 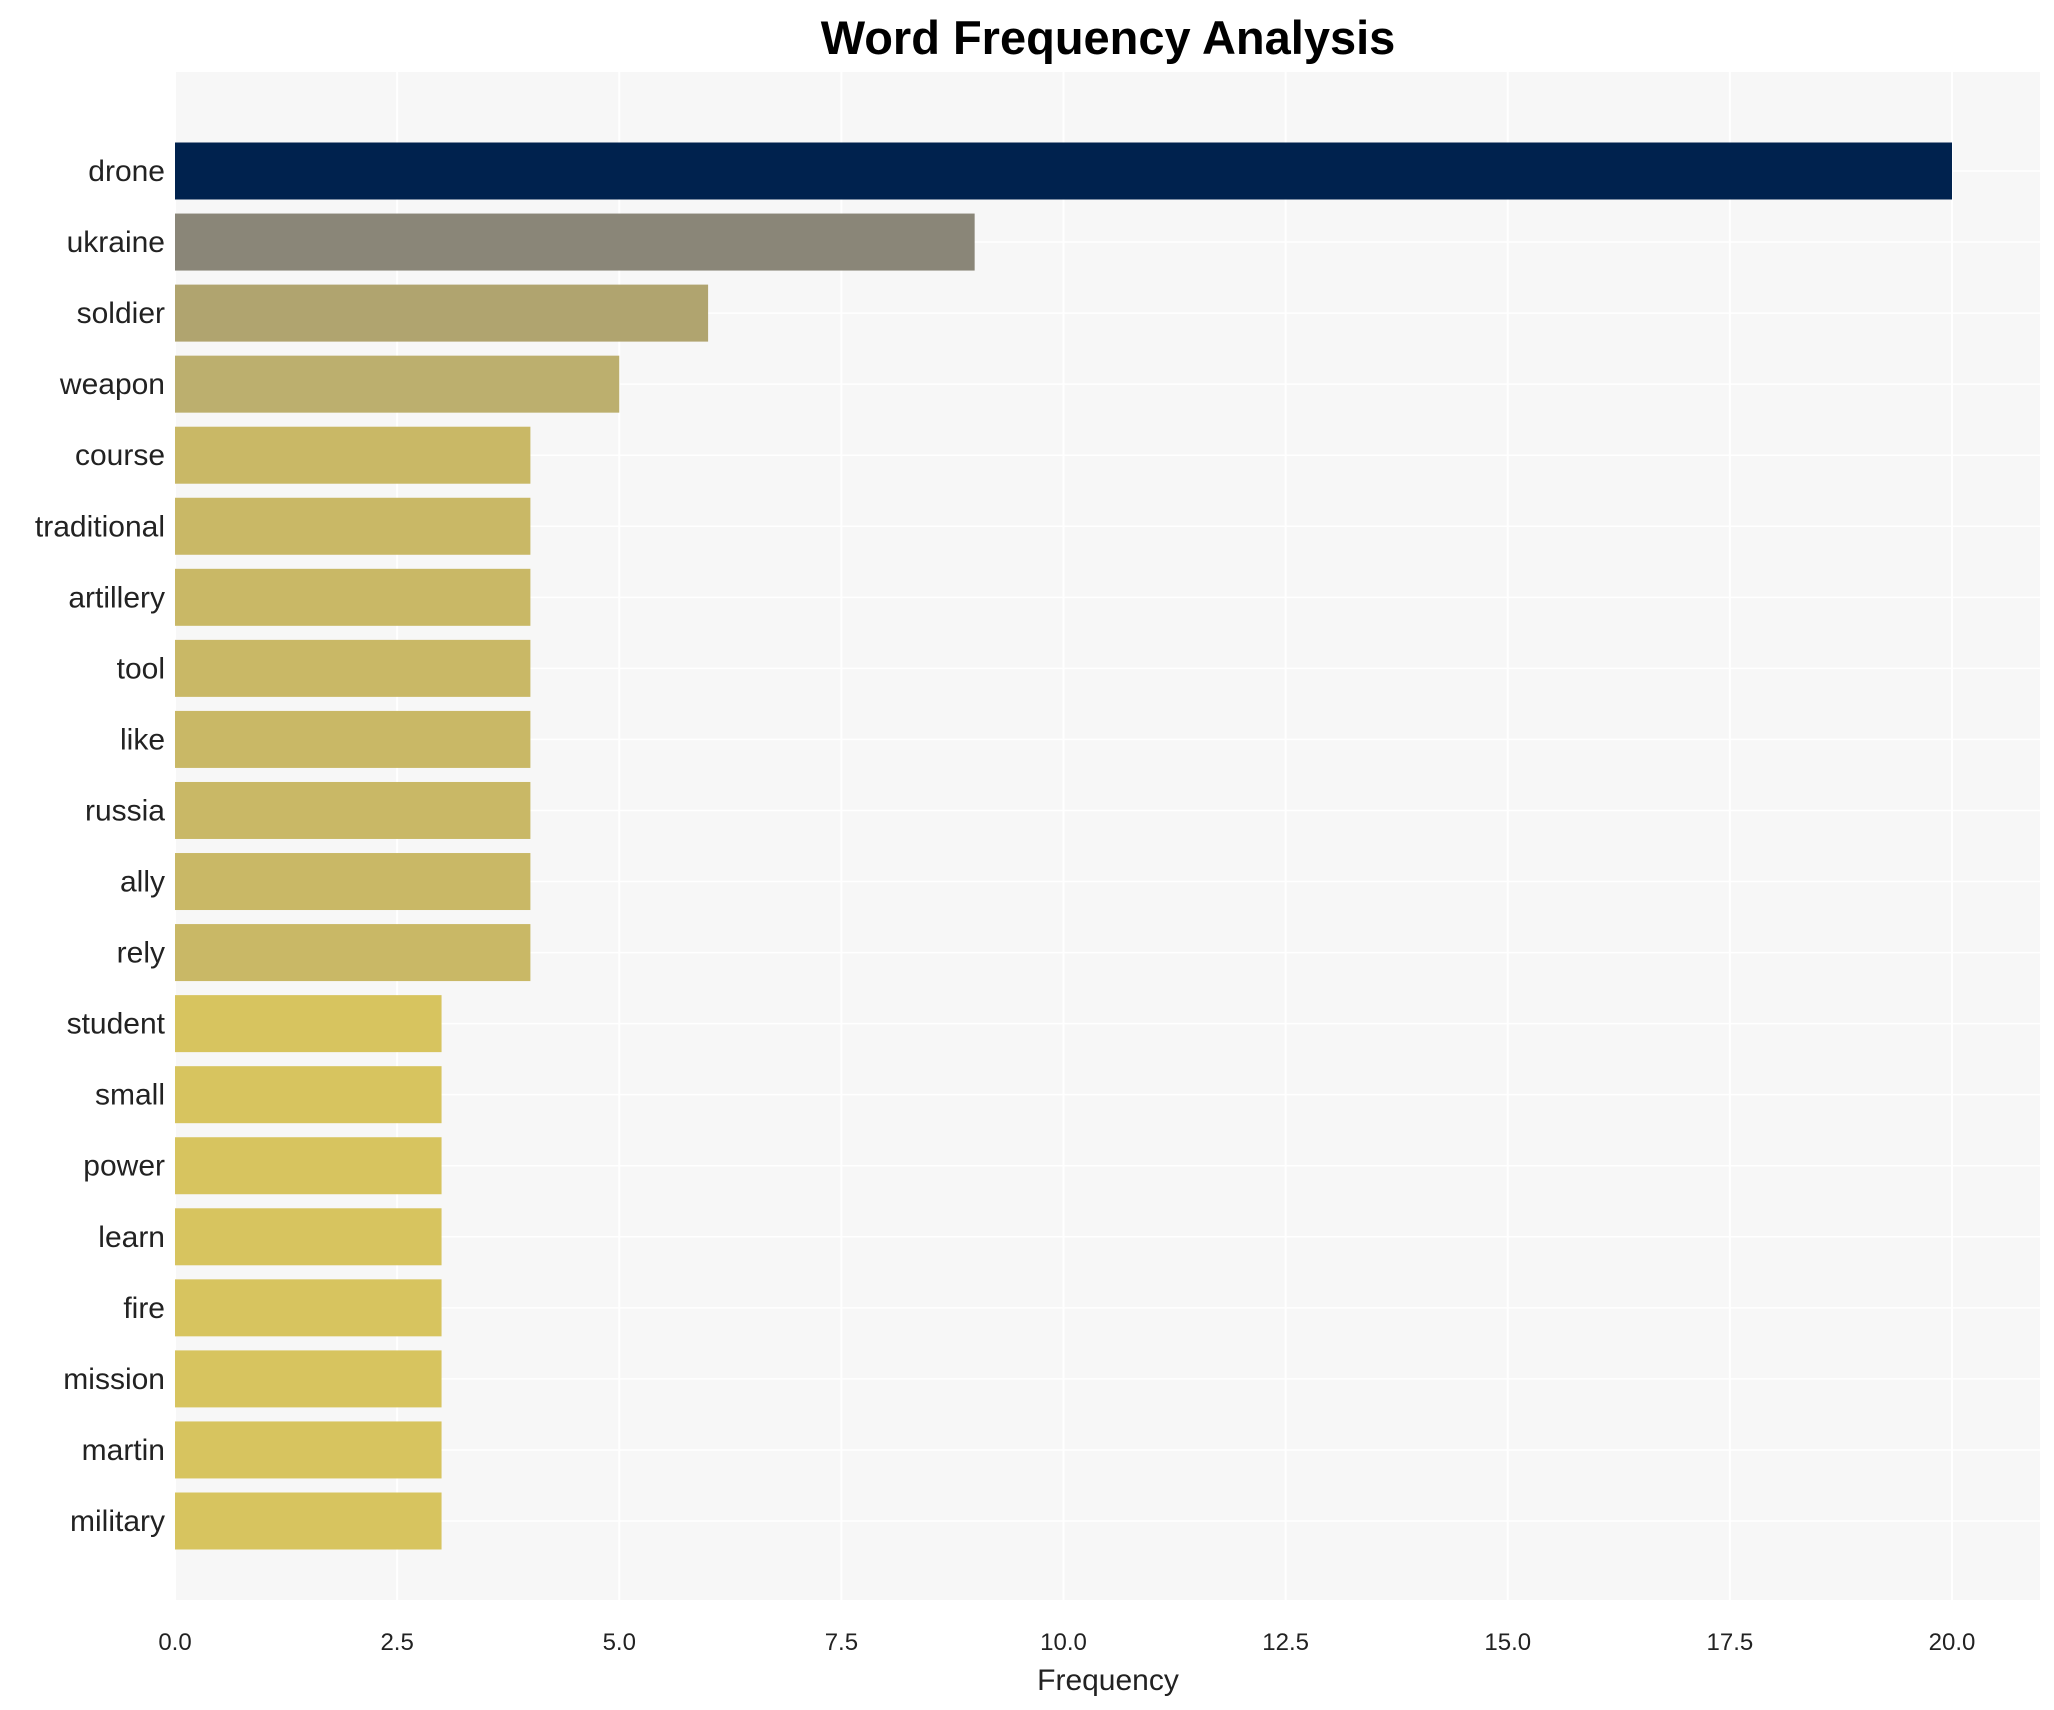 I want to click on y-tick-label: russia, so click(x=125, y=810).